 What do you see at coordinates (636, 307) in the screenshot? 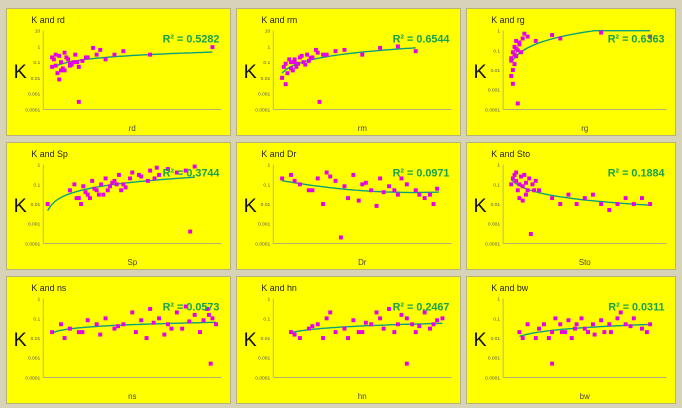
I see `r2-label: R² = 0.0311` at bounding box center [636, 307].